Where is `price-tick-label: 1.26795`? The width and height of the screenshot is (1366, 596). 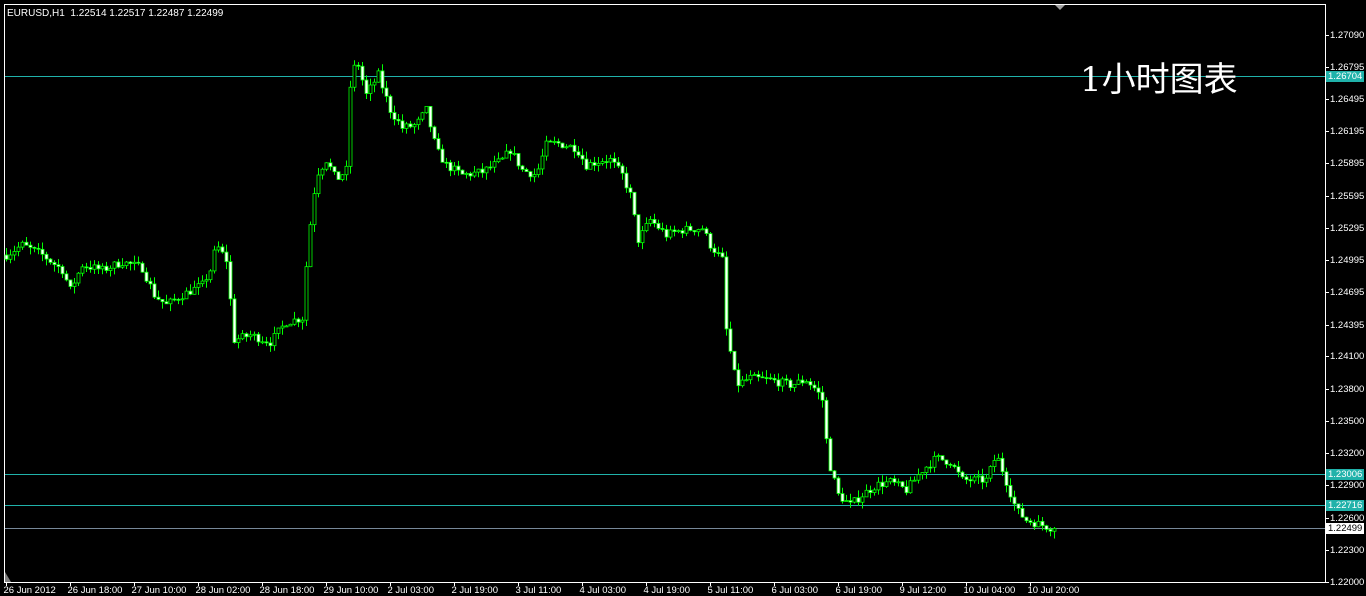
price-tick-label: 1.26795 is located at coordinates (1347, 67).